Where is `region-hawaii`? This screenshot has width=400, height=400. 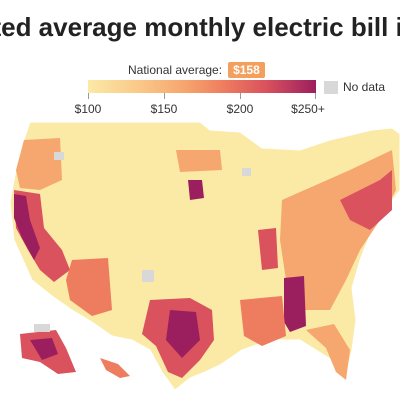 region-hawaii is located at coordinates (115, 368).